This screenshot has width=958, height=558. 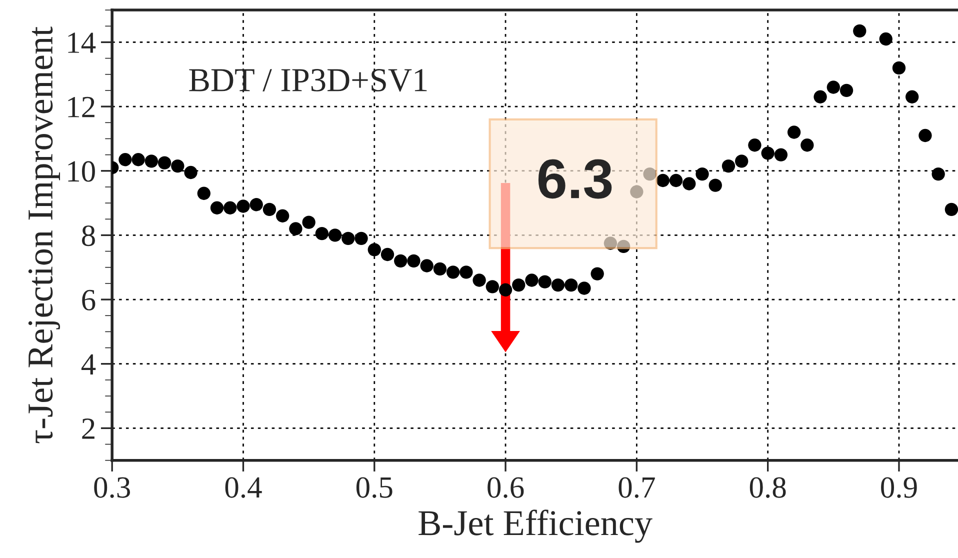 I want to click on y-tick-label: 14, so click(x=82, y=42).